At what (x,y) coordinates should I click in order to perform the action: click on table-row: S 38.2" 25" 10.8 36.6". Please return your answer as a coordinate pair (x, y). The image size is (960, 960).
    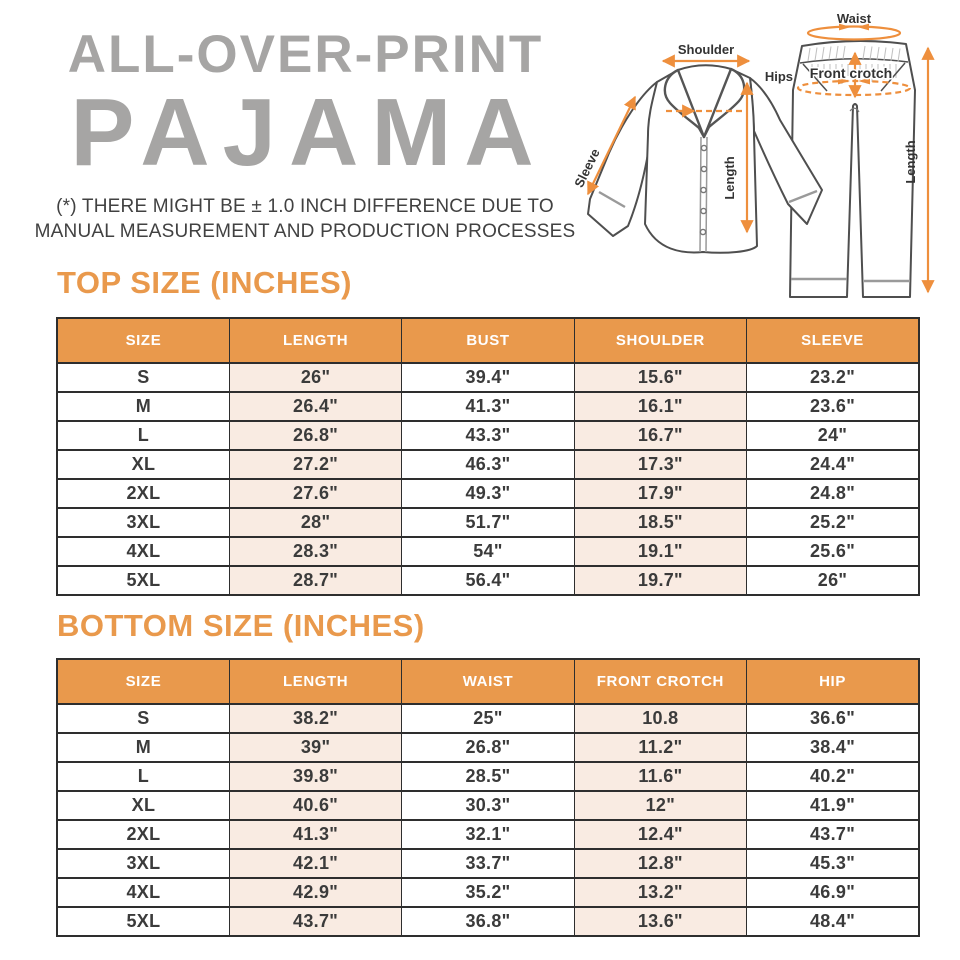
    Looking at the image, I should click on (488, 718).